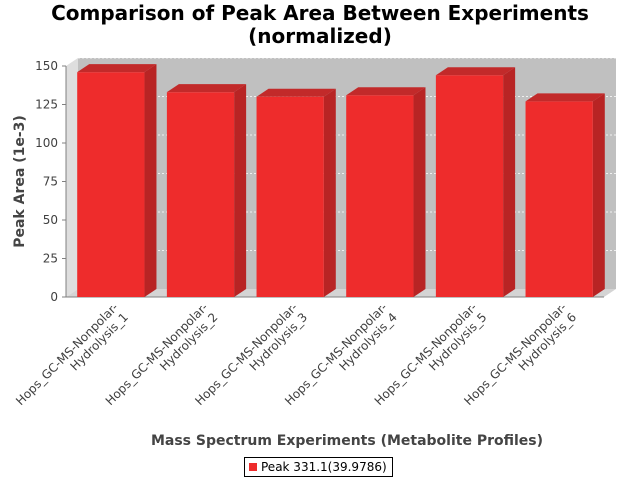 This screenshot has width=640, height=480. Describe the element at coordinates (324, 467) in the screenshot. I see `legend-label: Peak 331.1(39.9786)` at that location.